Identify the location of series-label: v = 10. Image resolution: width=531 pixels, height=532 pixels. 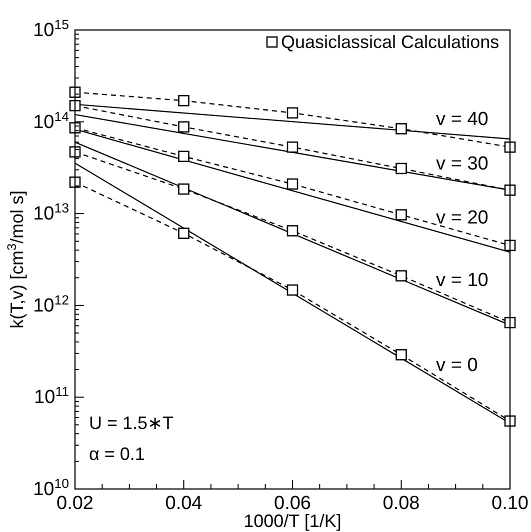
(462, 281).